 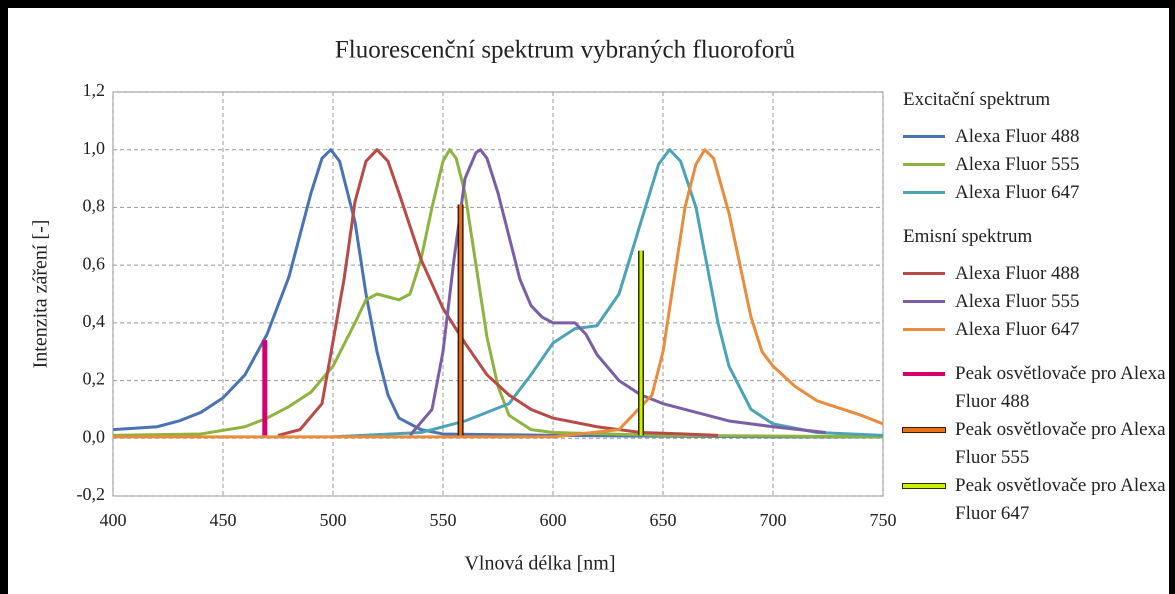 I want to click on legend-label: Peak osvětlovače pro Alexa Fluor 488, so click(x=1060, y=387).